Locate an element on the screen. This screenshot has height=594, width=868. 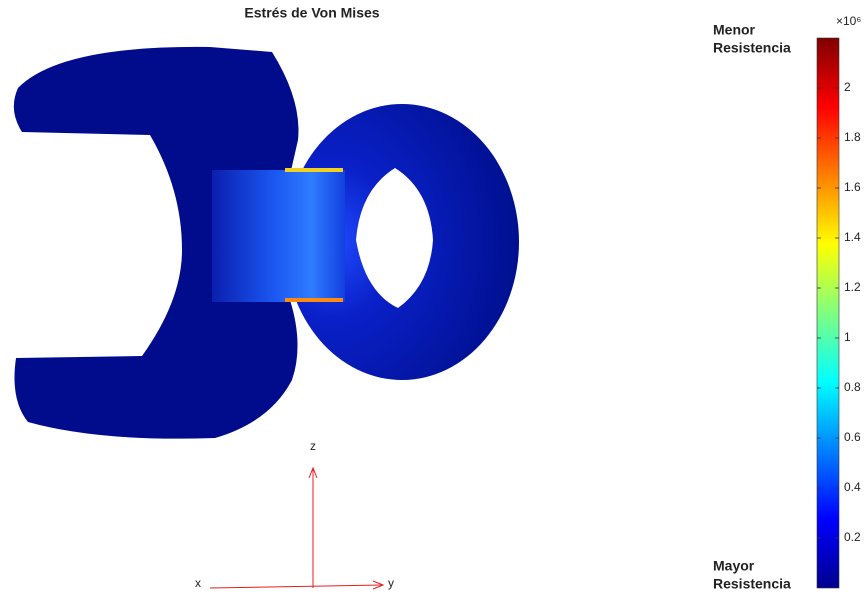
colorbar-tick-label: 1.4 is located at coordinates (852, 237).